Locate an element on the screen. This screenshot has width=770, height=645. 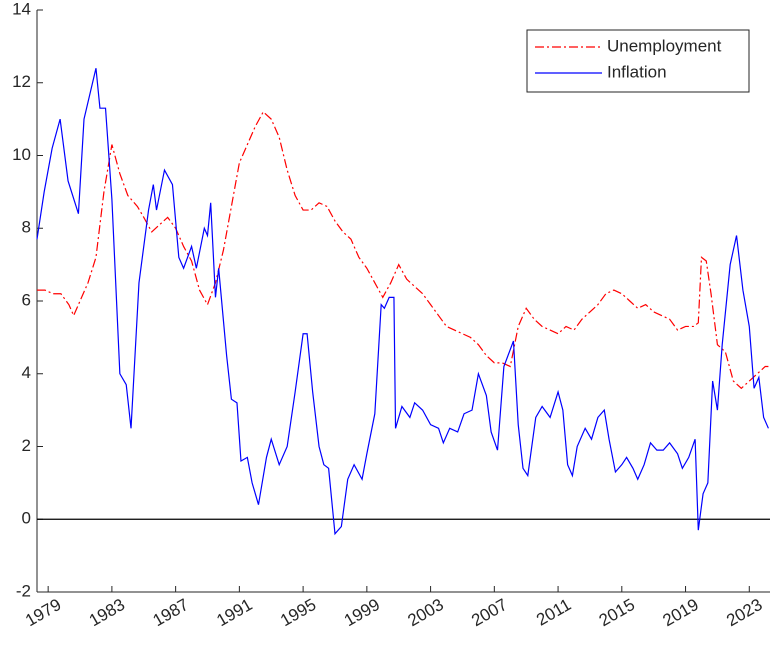
x-tick-label: 2011 is located at coordinates (553, 612).